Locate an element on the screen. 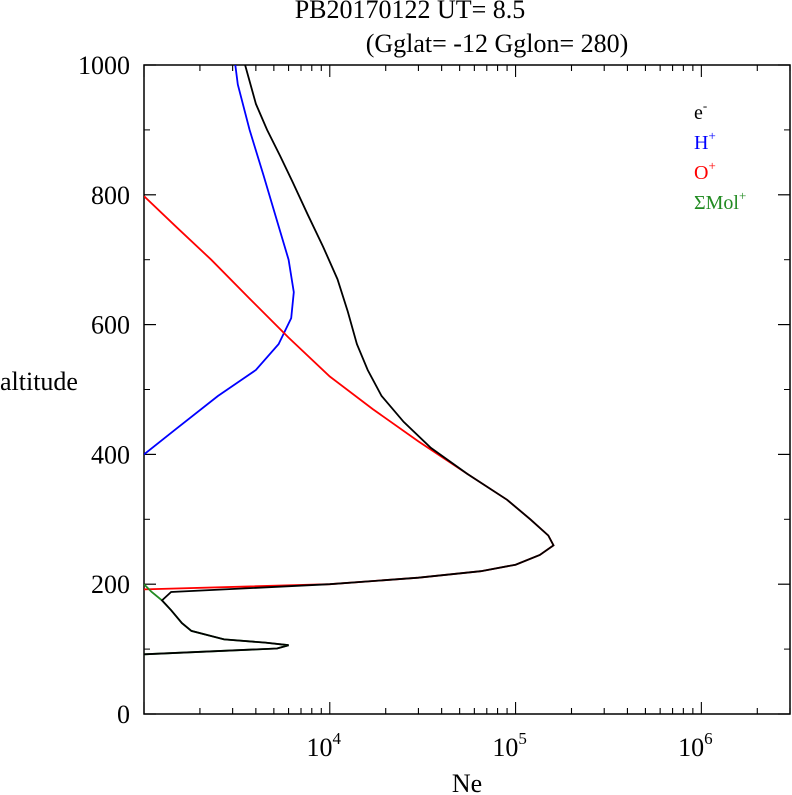 The image size is (792, 795). x-axis-title: Ne is located at coordinates (467, 782).